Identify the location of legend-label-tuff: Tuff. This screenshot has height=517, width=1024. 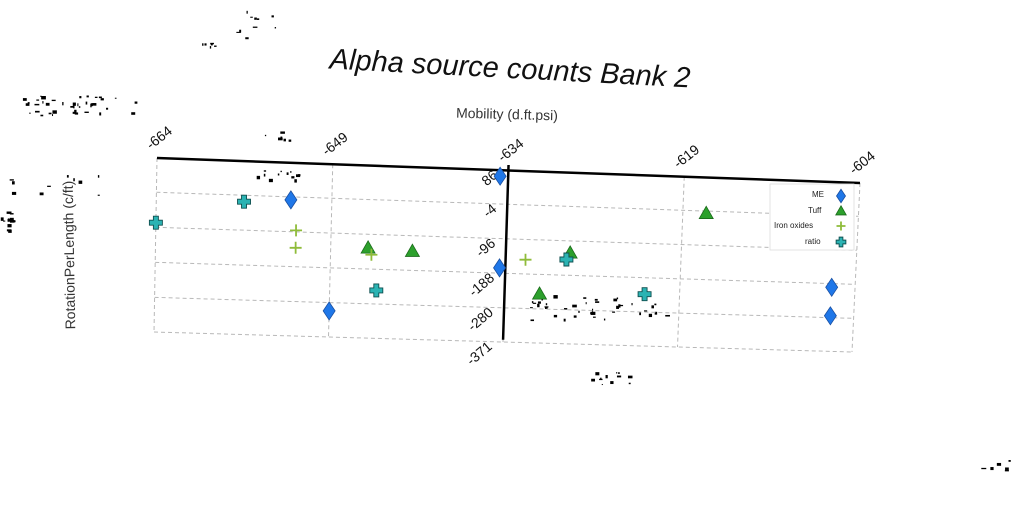
(815, 210).